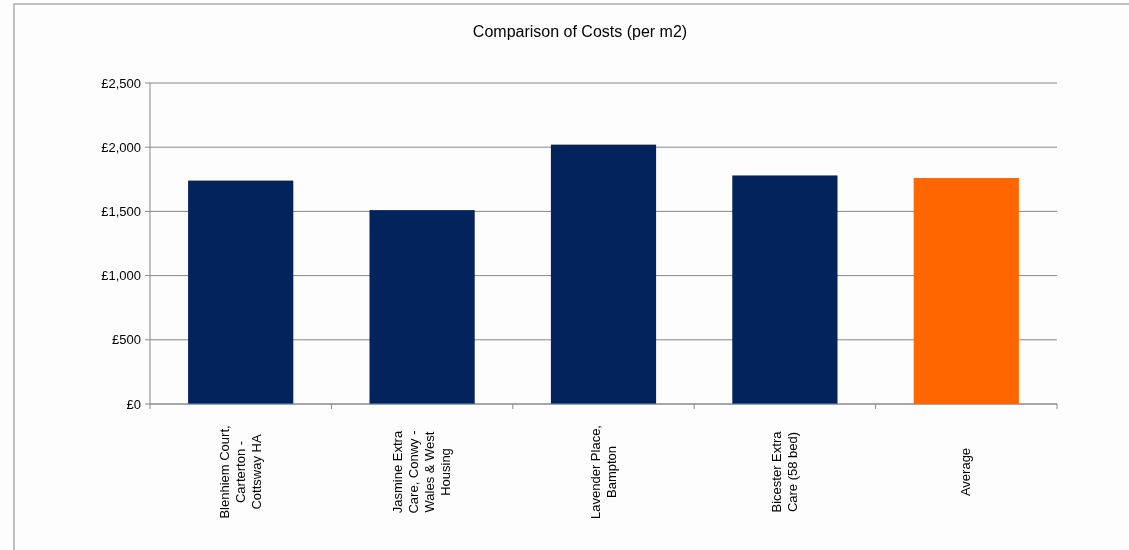  Describe the element at coordinates (422, 472) in the screenshot. I see `x-tick-label: Jasmine Extra Care, Conwy - Wales & West Housing` at that location.